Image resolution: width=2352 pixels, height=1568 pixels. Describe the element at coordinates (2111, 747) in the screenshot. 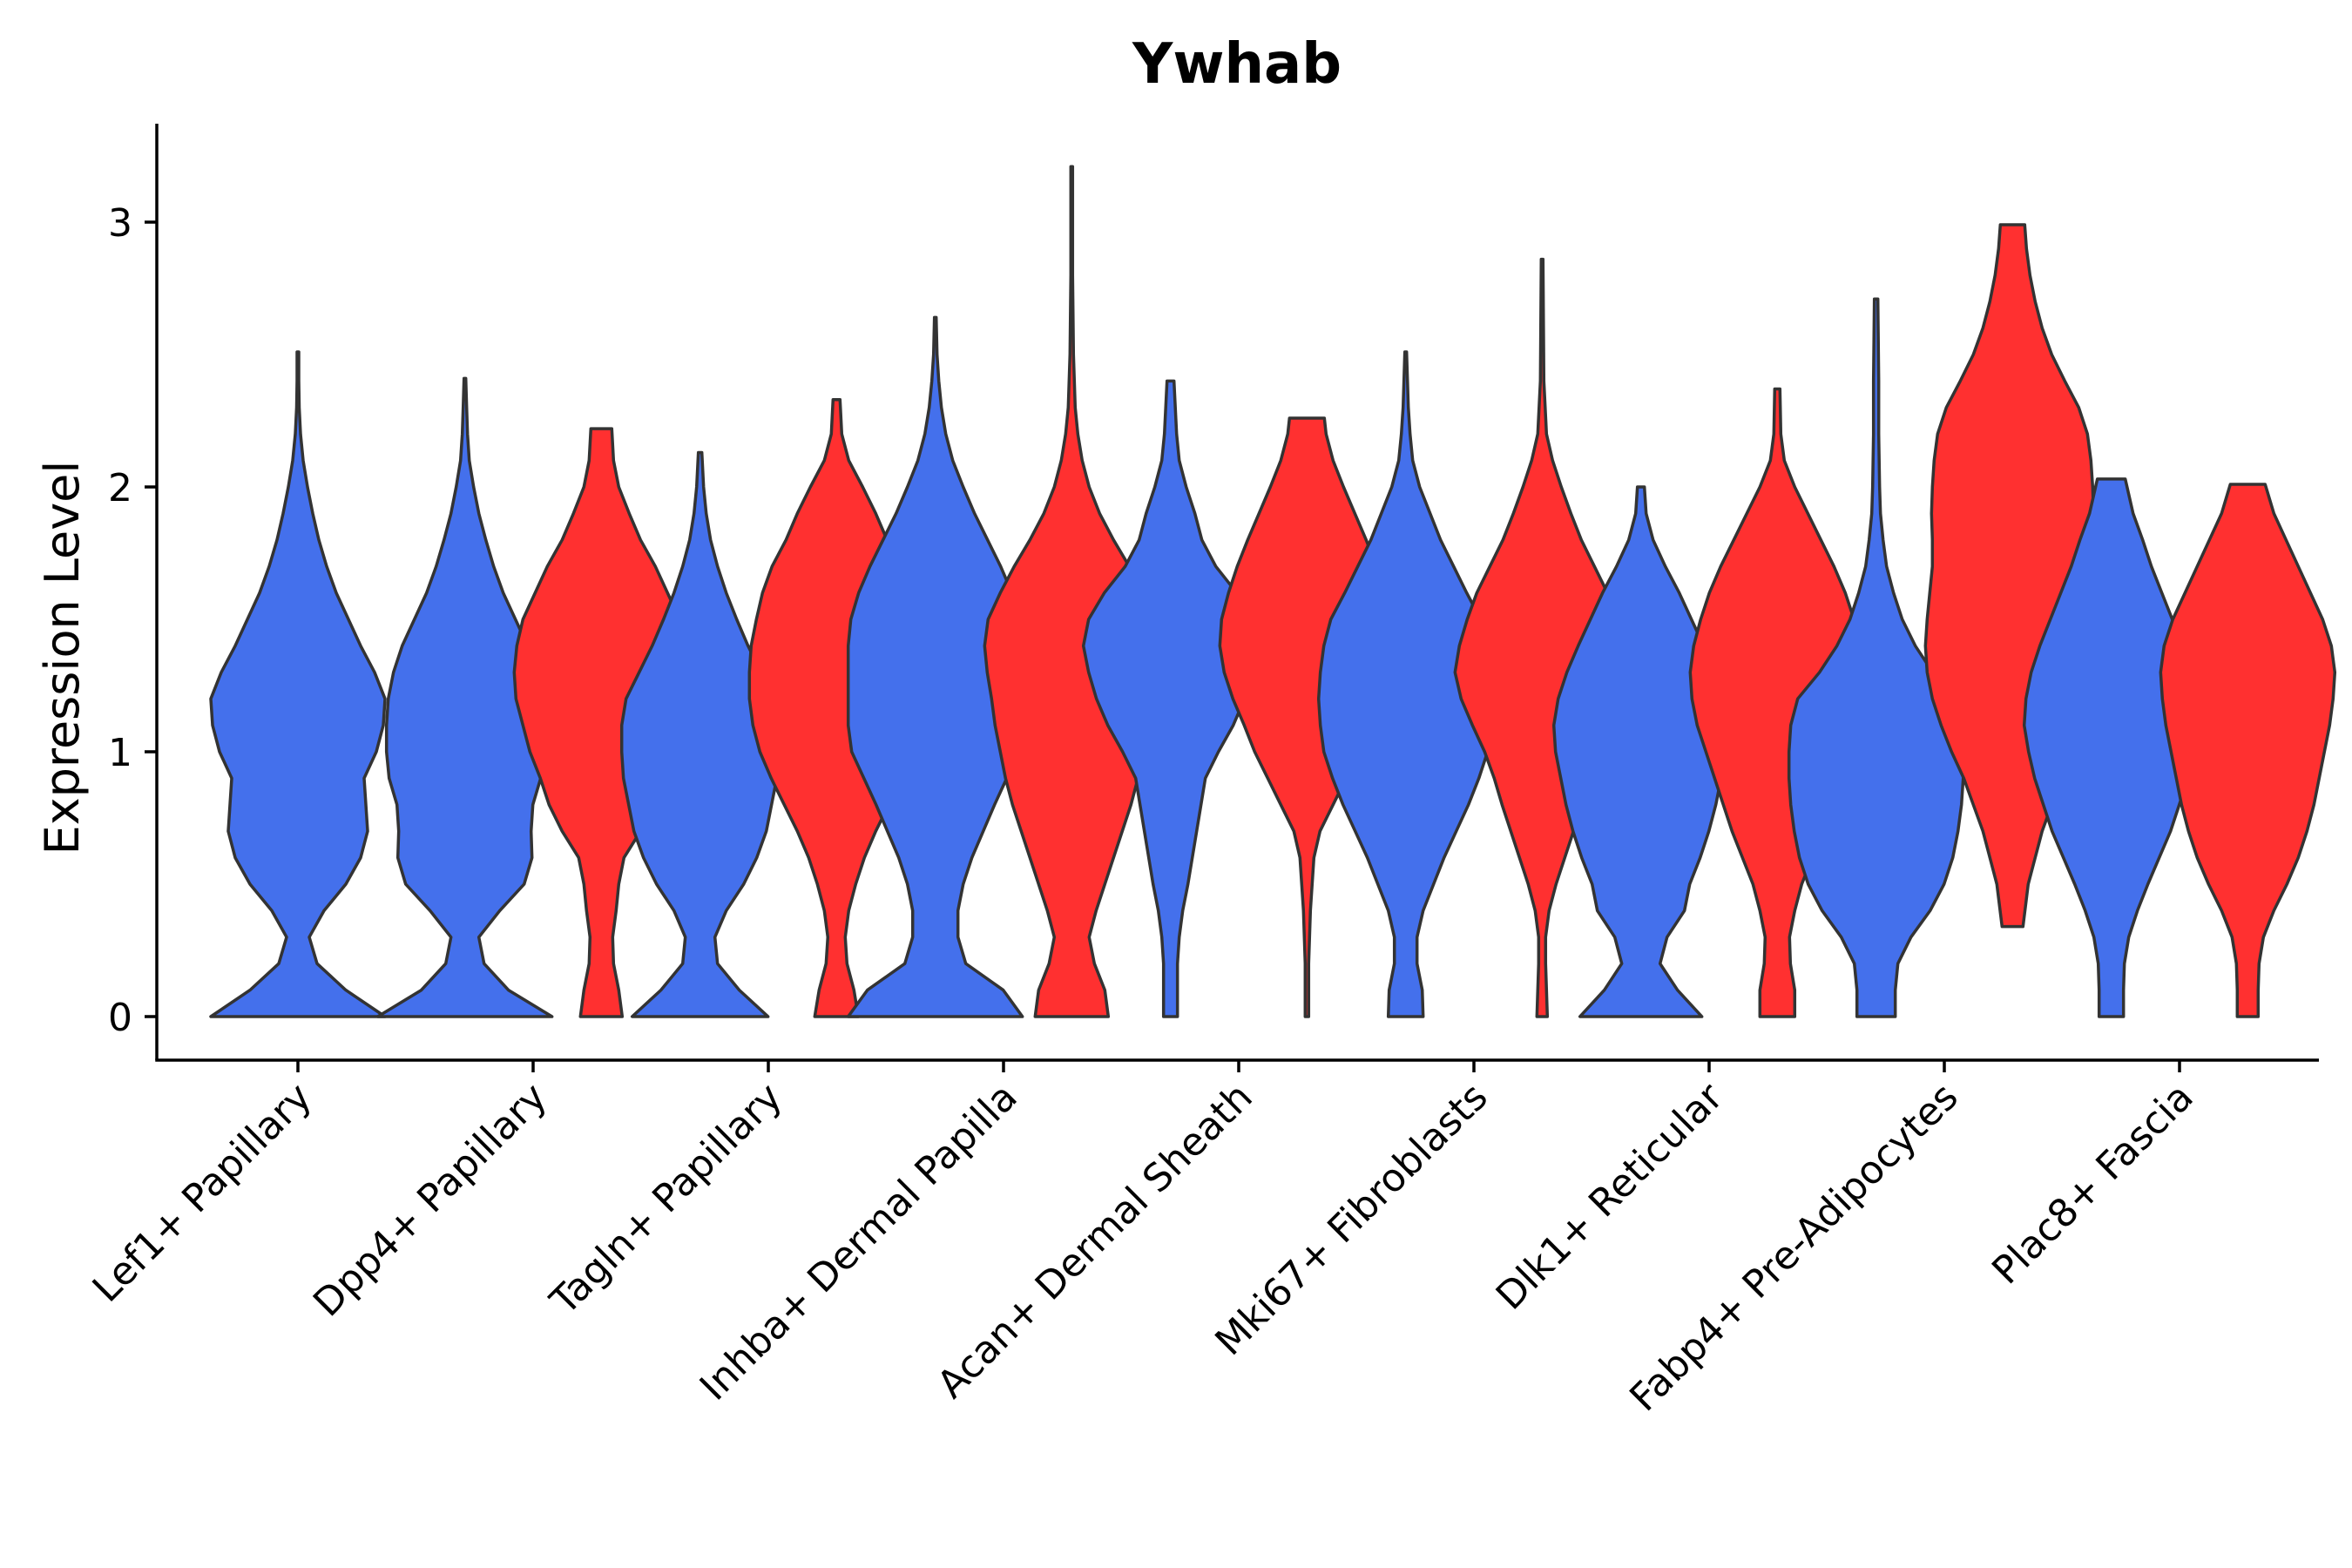

I see `violin-plac8-fascia-group1` at that location.